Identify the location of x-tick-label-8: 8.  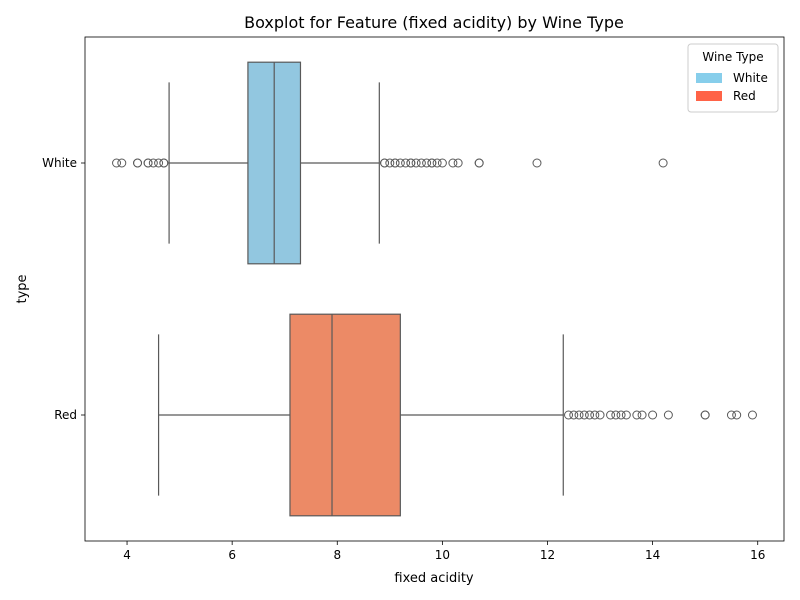
(337, 555).